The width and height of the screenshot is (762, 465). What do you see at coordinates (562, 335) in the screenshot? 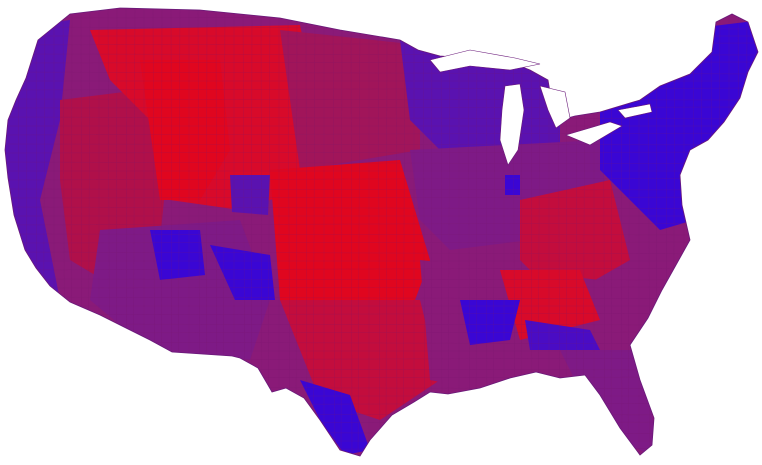
I see `region-black-belt-east` at bounding box center [562, 335].